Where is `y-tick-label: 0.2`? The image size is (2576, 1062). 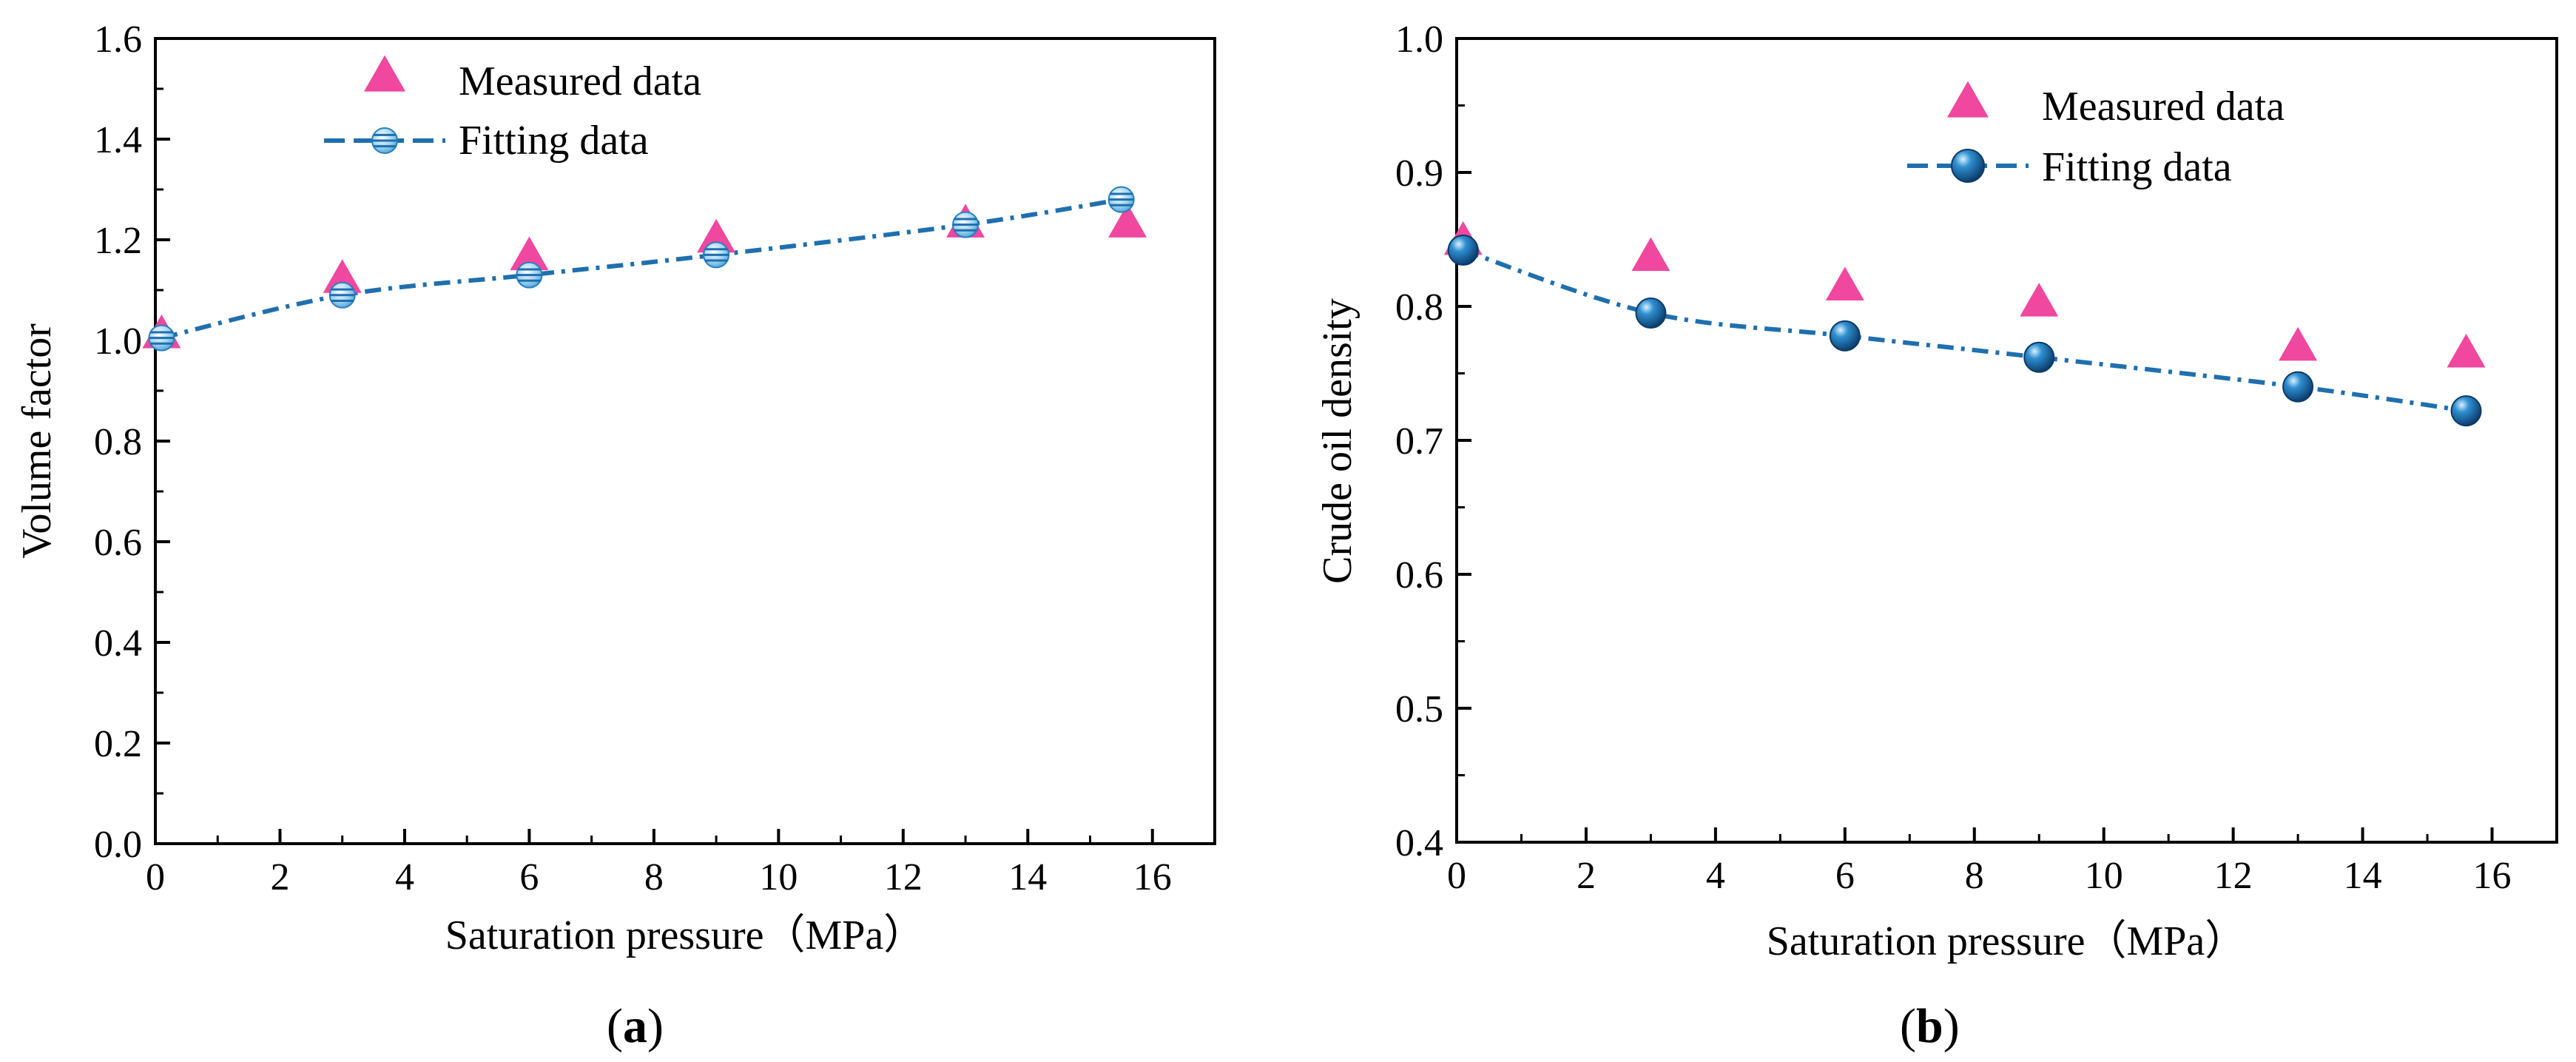 y-tick-label: 0.2 is located at coordinates (118, 744).